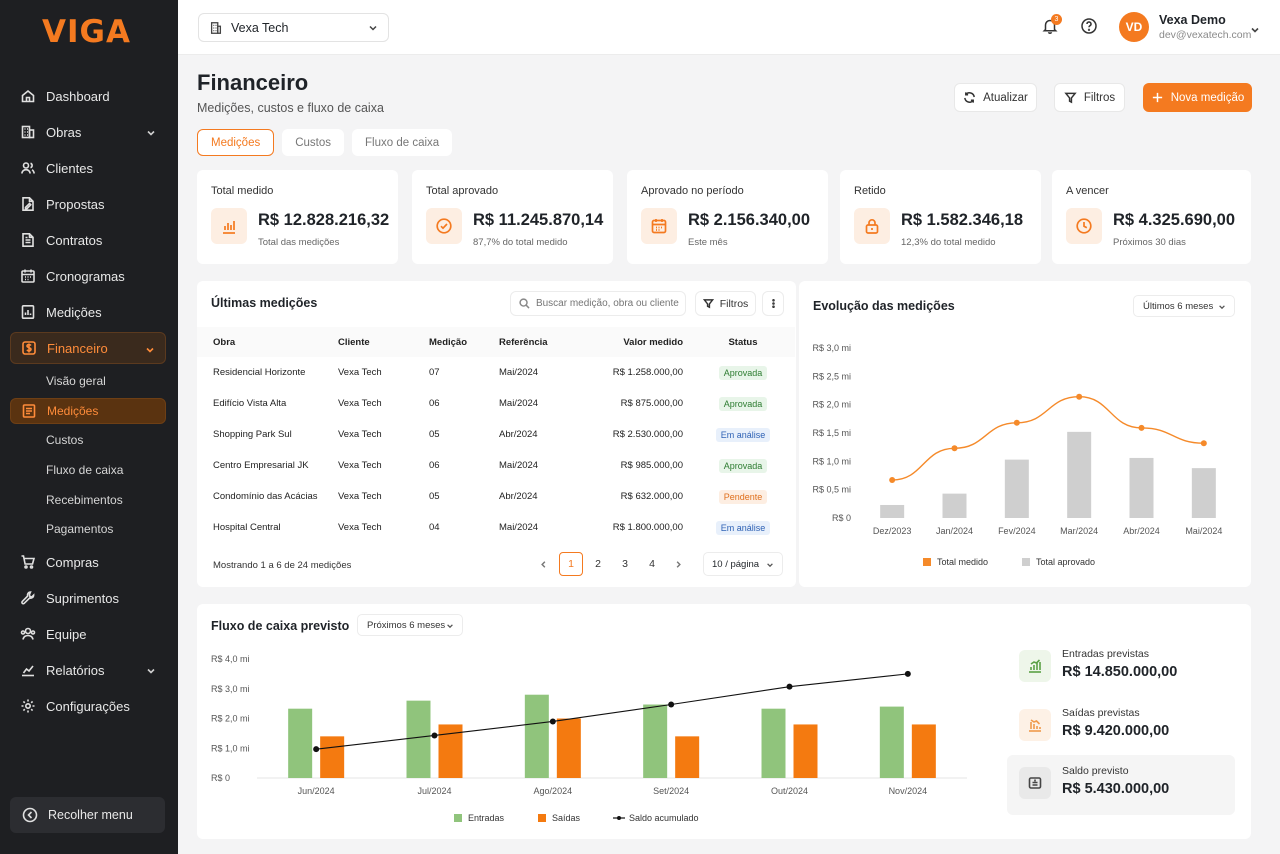 This screenshot has width=1280, height=854. I want to click on sidebar-item-label: Compras, so click(72, 562).